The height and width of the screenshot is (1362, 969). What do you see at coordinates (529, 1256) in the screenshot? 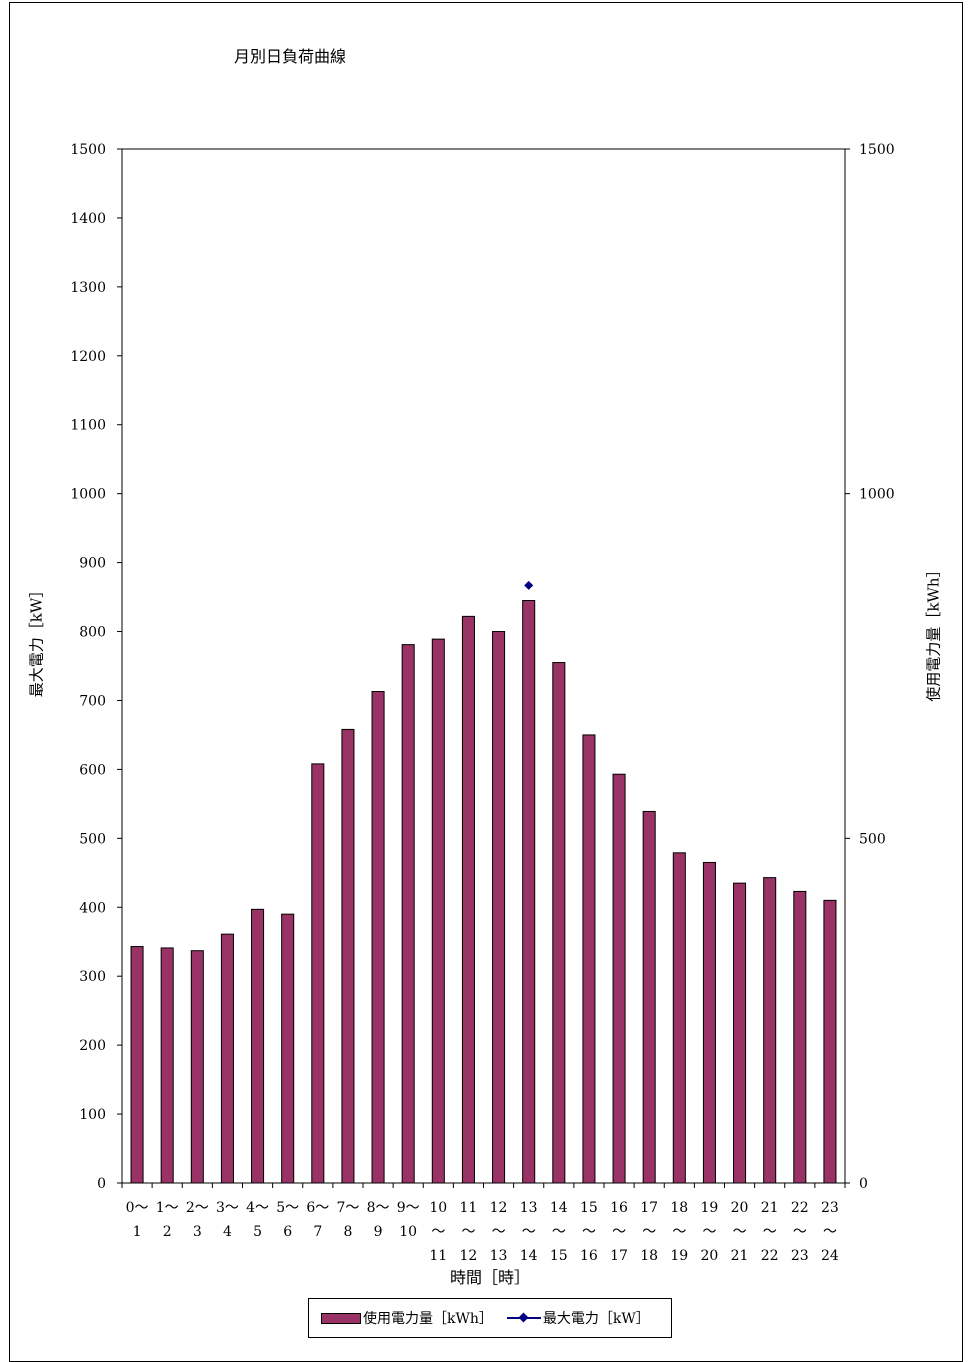
I see `x-tick-label: 14` at bounding box center [529, 1256].